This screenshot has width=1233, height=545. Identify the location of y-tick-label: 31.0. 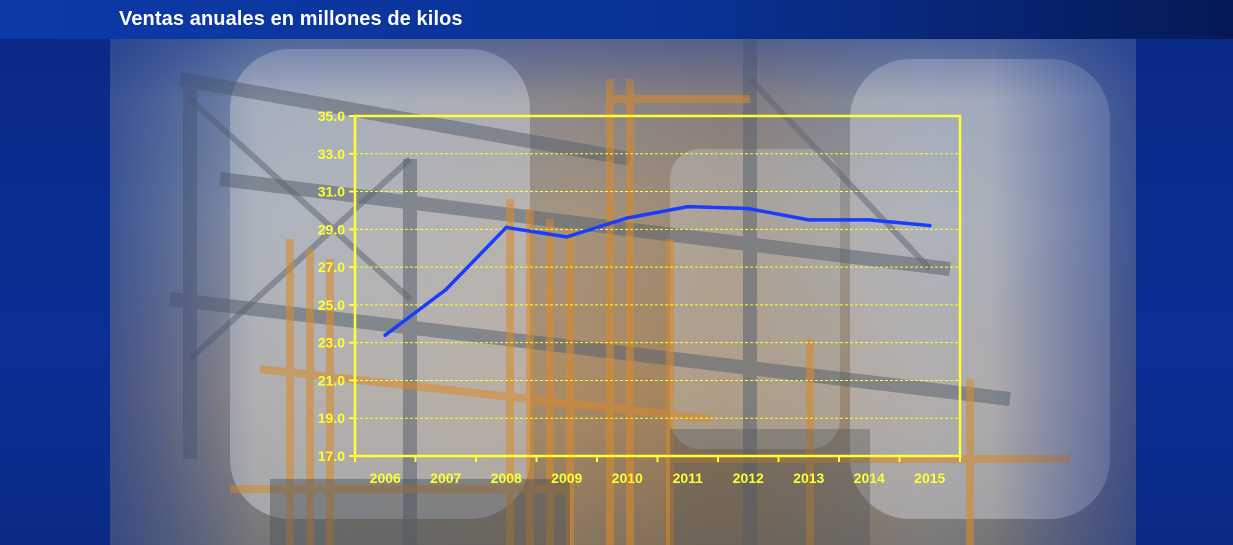
(331, 192).